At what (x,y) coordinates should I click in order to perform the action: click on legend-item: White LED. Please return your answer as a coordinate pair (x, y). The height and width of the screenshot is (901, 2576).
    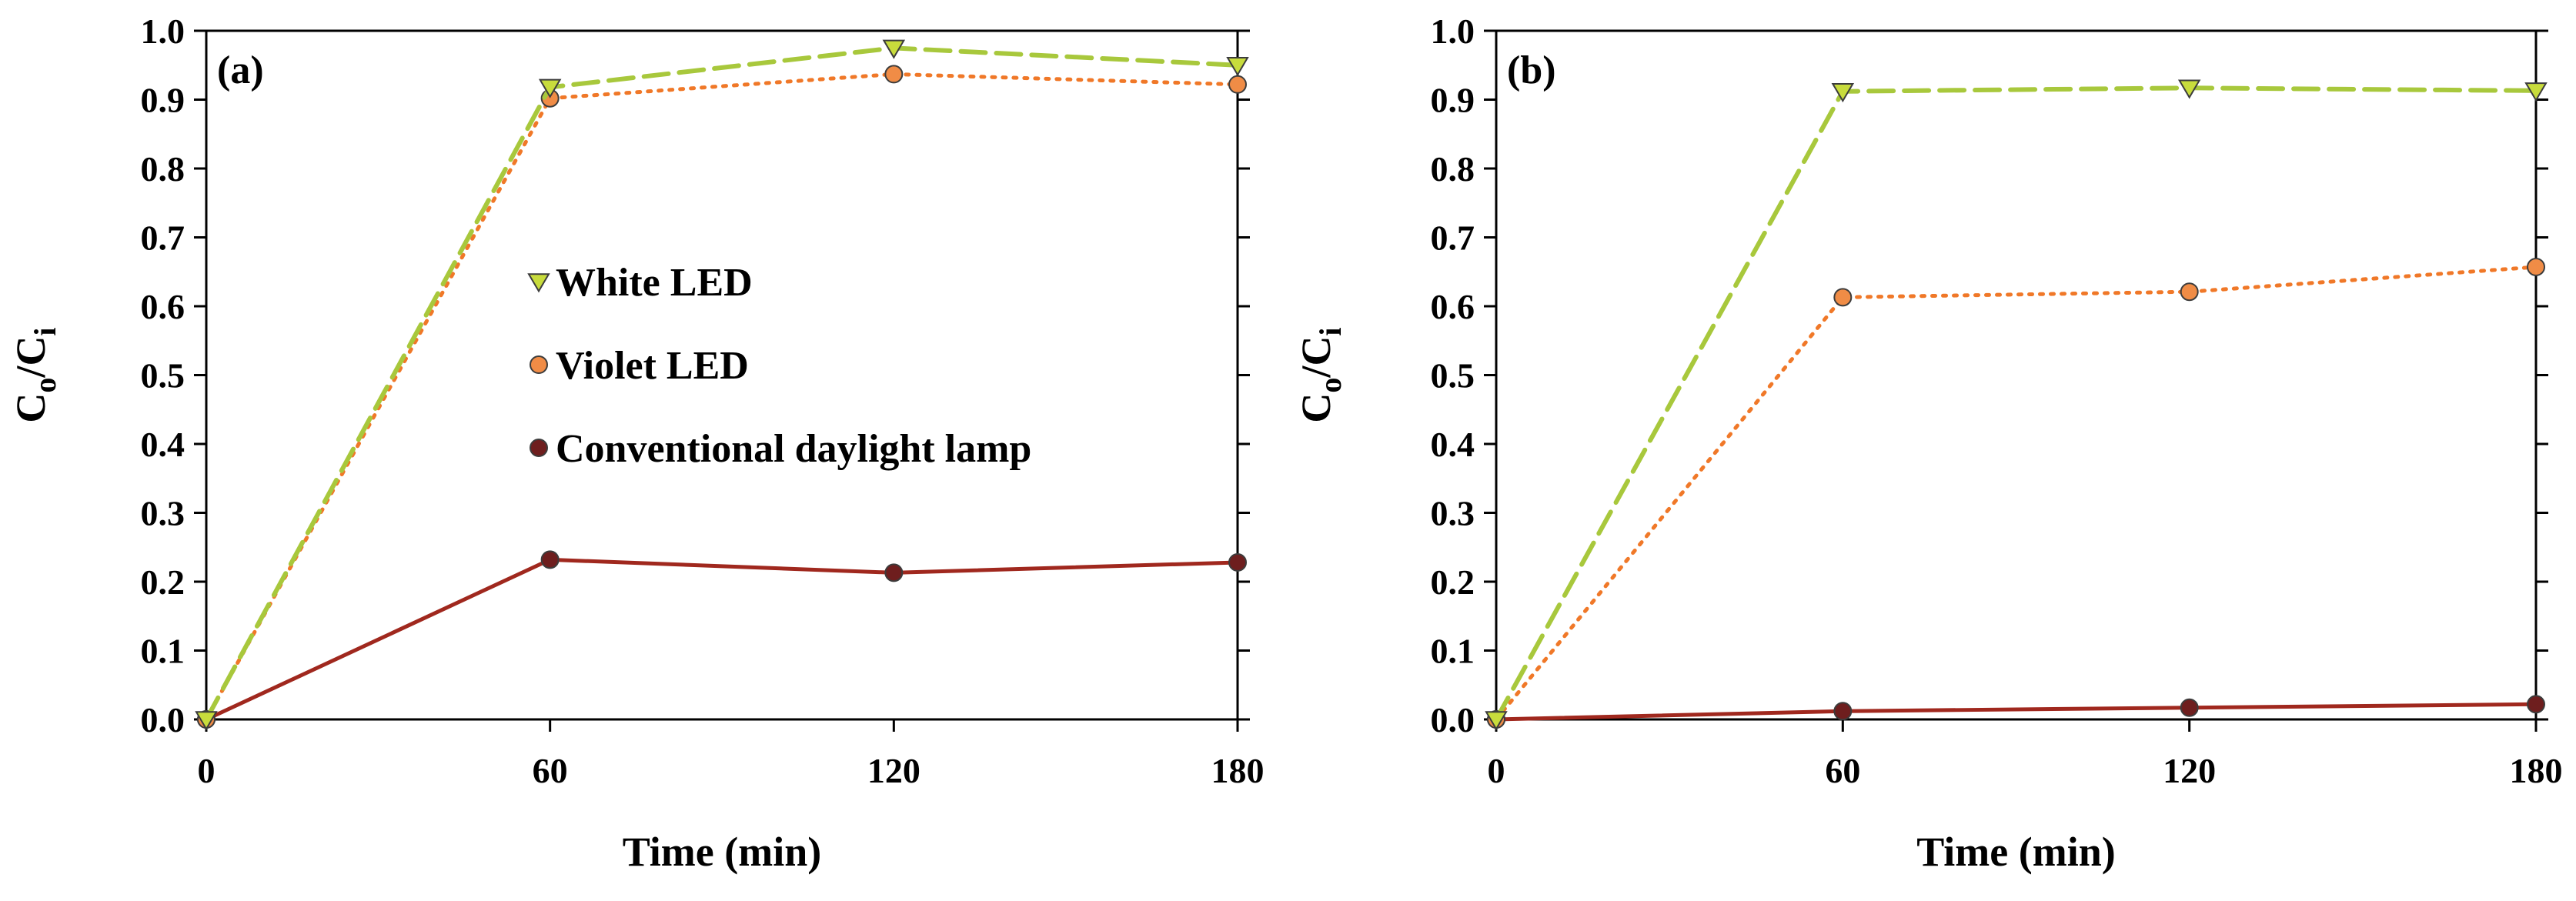
    Looking at the image, I should click on (640, 283).